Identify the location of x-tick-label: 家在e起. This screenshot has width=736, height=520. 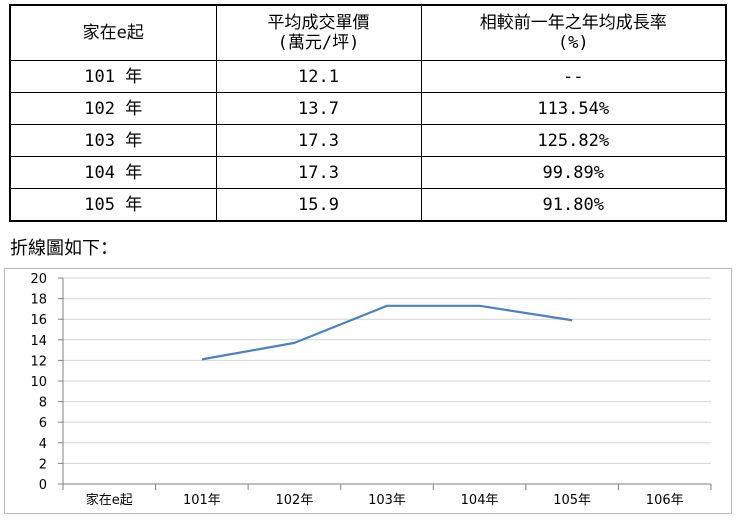
(109, 500).